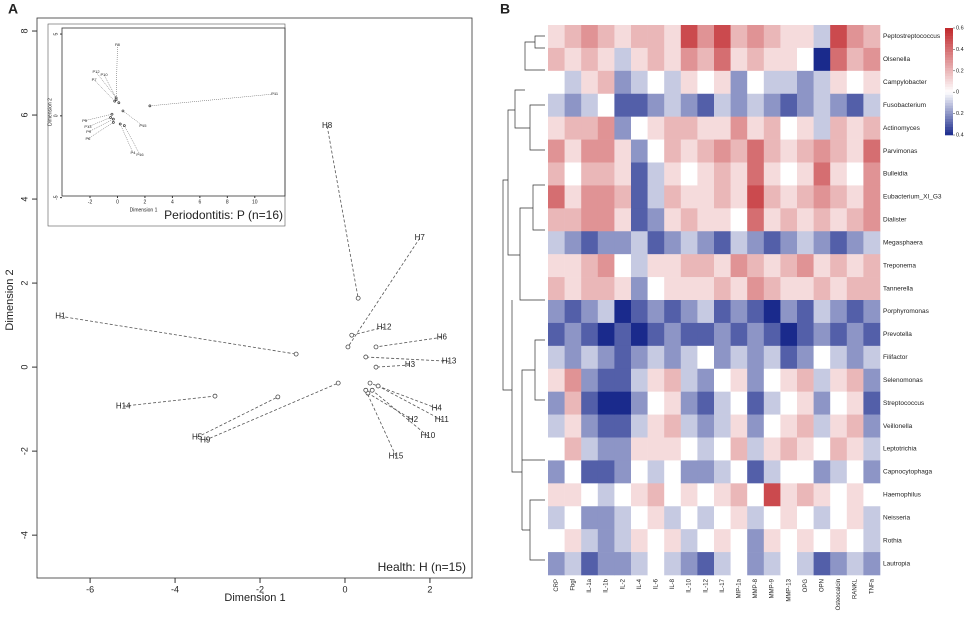 This screenshot has width=970, height=622. What do you see at coordinates (143, 125) in the screenshot?
I see `point-label: P15` at bounding box center [143, 125].